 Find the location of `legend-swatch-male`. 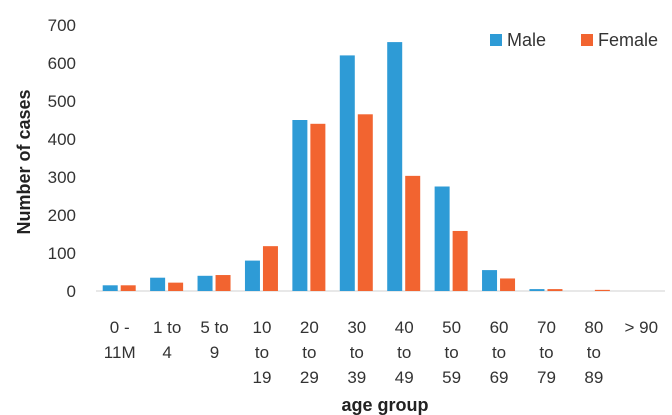

legend-swatch-male is located at coordinates (496, 40).